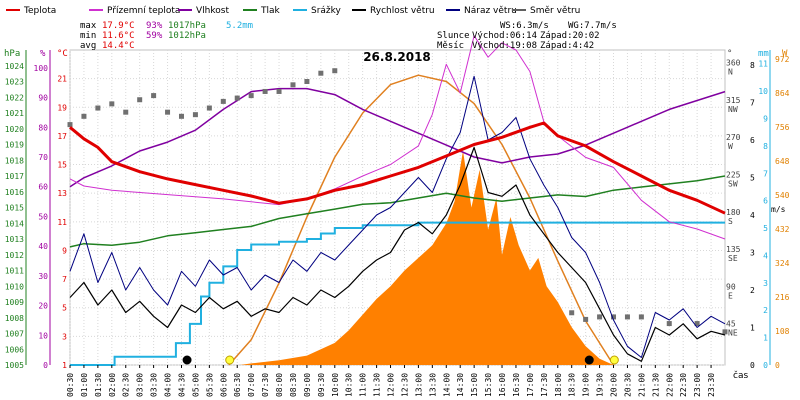 Image resolution: width=800 pixels, height=400 pixels. Describe the element at coordinates (733, 109) in the screenshot. I see `axis-direction-name: NW` at that location.